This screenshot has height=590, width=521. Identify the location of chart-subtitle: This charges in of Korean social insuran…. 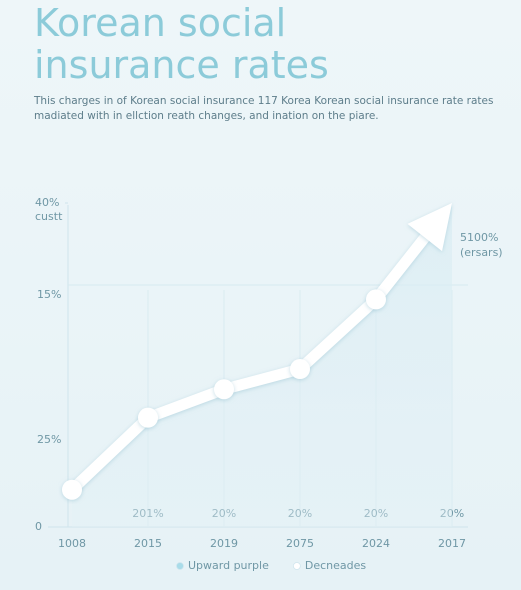
(264, 108).